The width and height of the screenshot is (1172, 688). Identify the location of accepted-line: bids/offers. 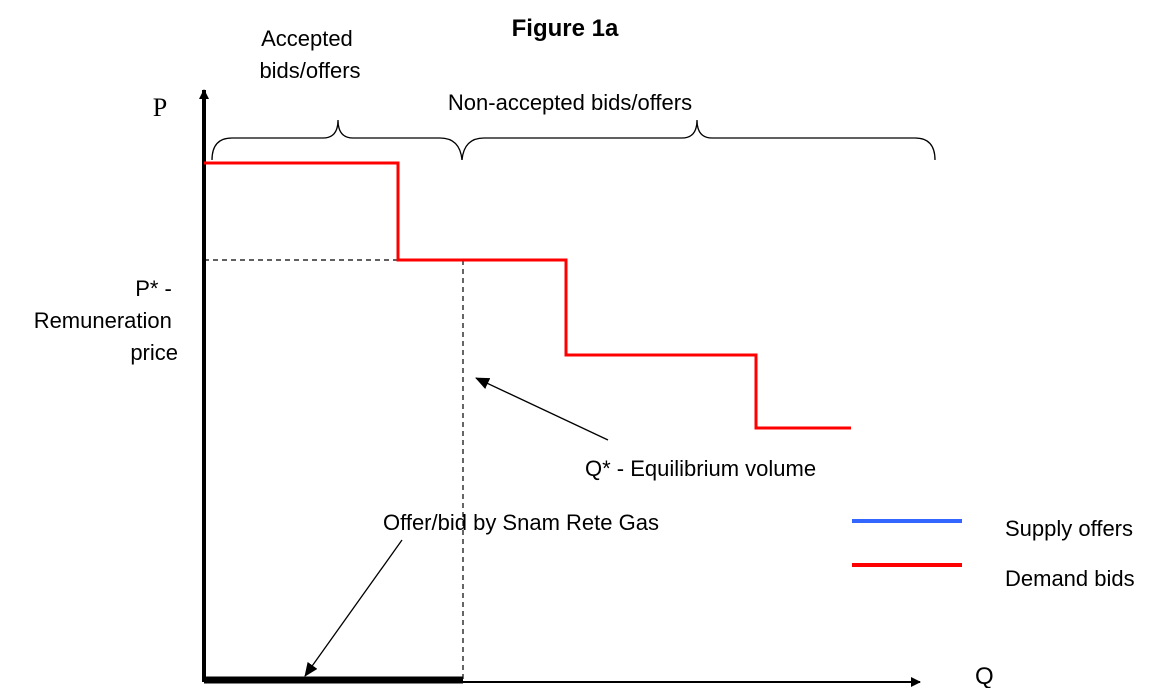
(309, 70).